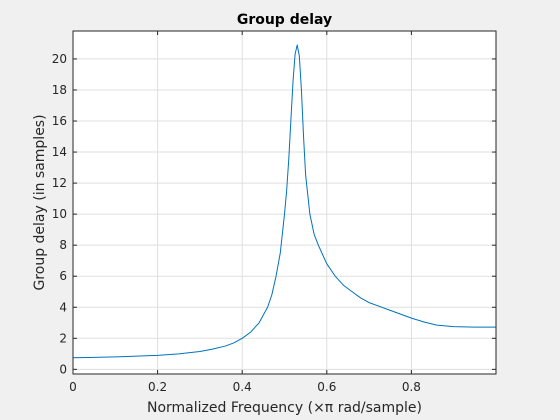 The width and height of the screenshot is (560, 420). What do you see at coordinates (63, 276) in the screenshot?
I see `y-tick-label: 6` at bounding box center [63, 276].